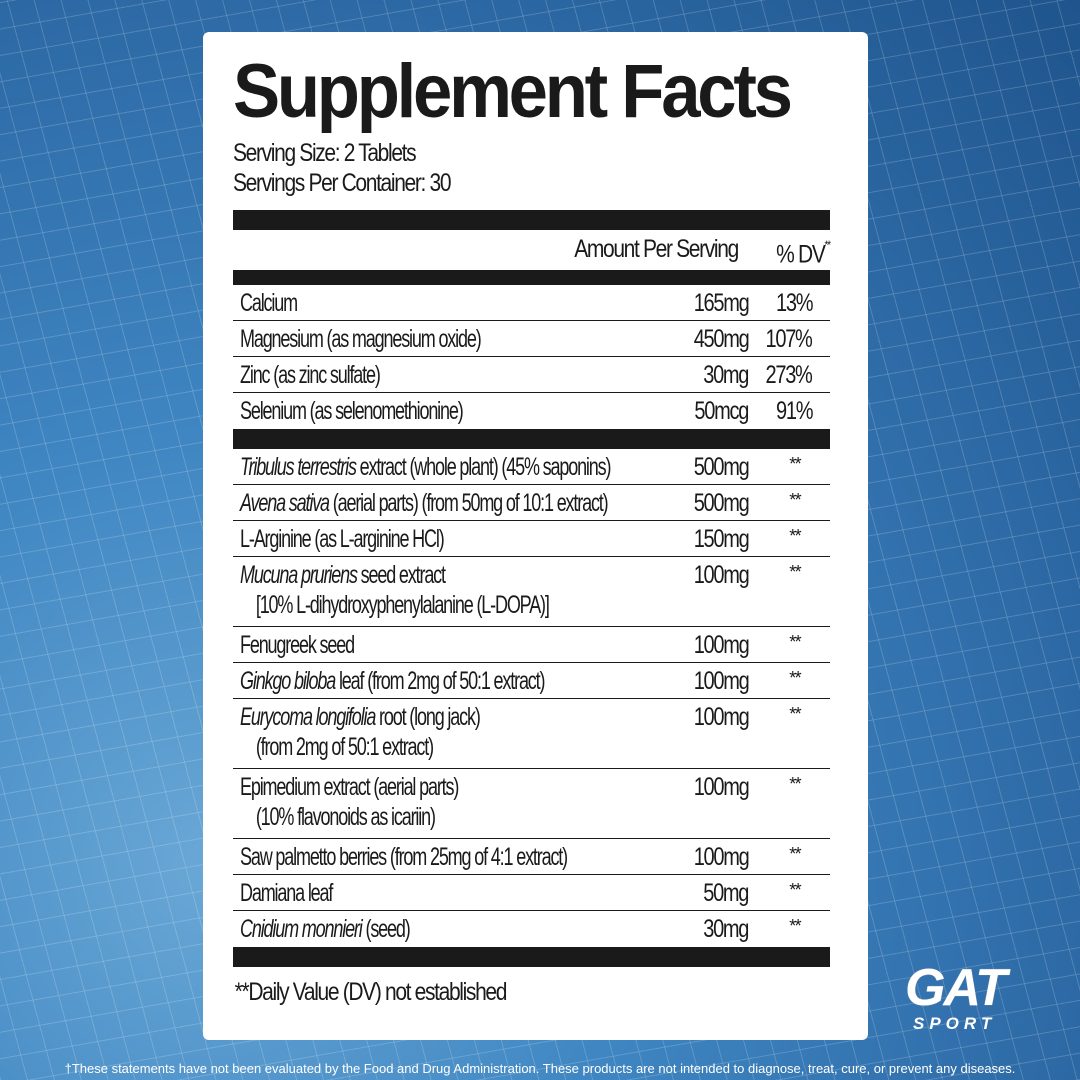  Describe the element at coordinates (299, 575) in the screenshot. I see `name-part: Mucuna pruriens` at that location.